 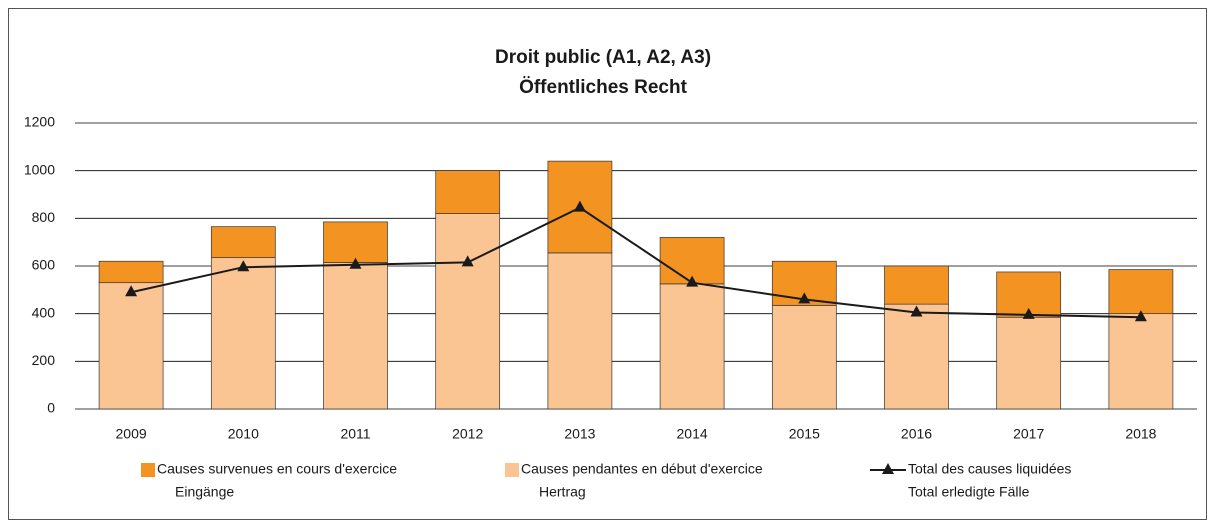 What do you see at coordinates (243, 434) in the screenshot?
I see `x-tick-label: 2010` at bounding box center [243, 434].